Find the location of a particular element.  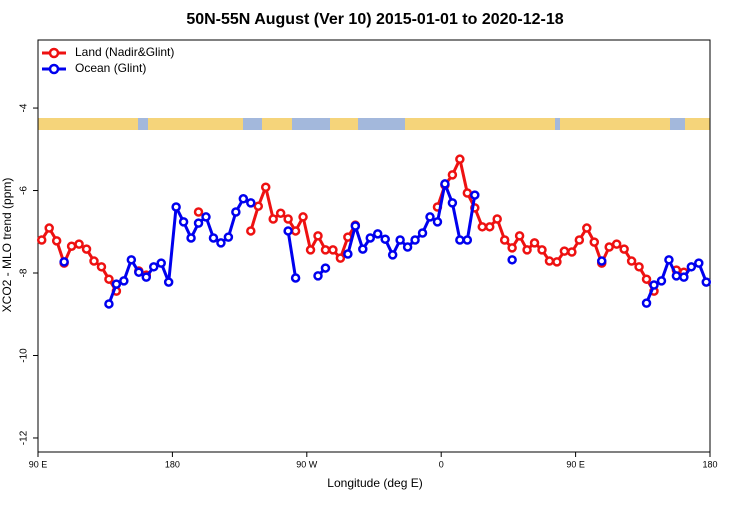

y-tick-label: -12 is located at coordinates (24, 437).